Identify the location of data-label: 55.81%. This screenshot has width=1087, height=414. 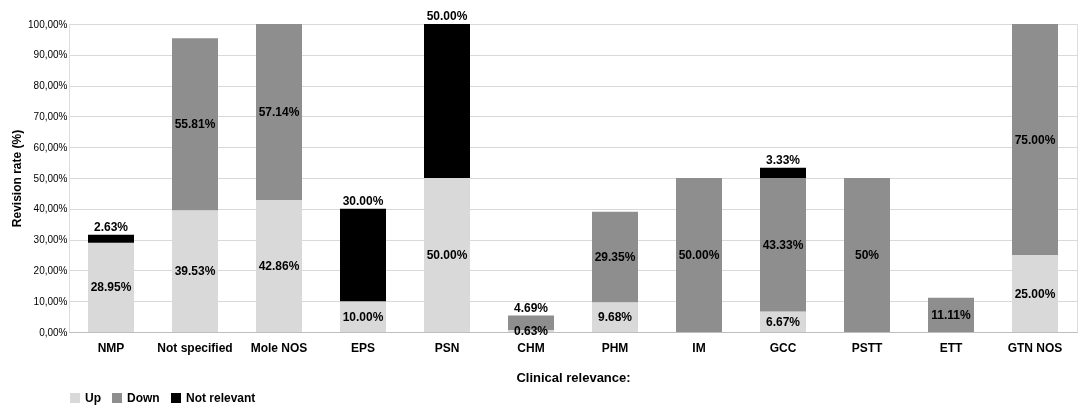
(195, 124).